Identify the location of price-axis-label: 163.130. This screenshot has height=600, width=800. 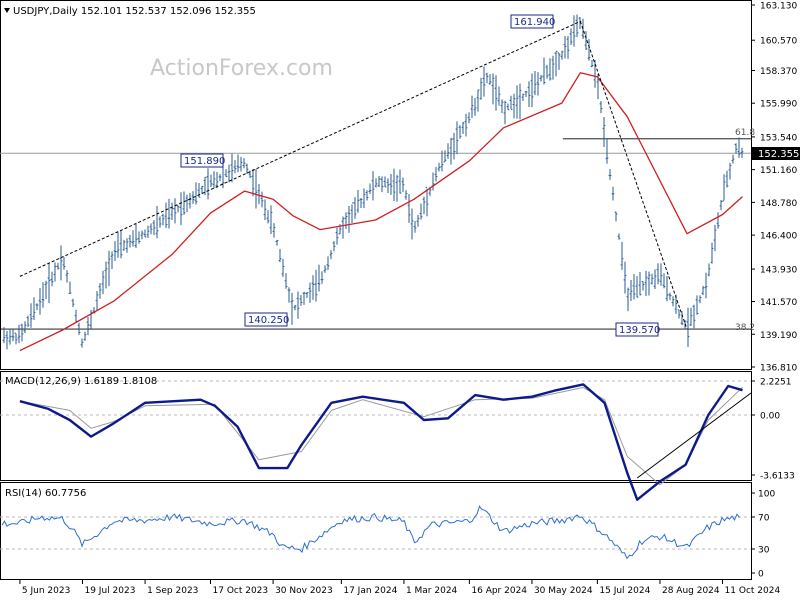
(778, 7).